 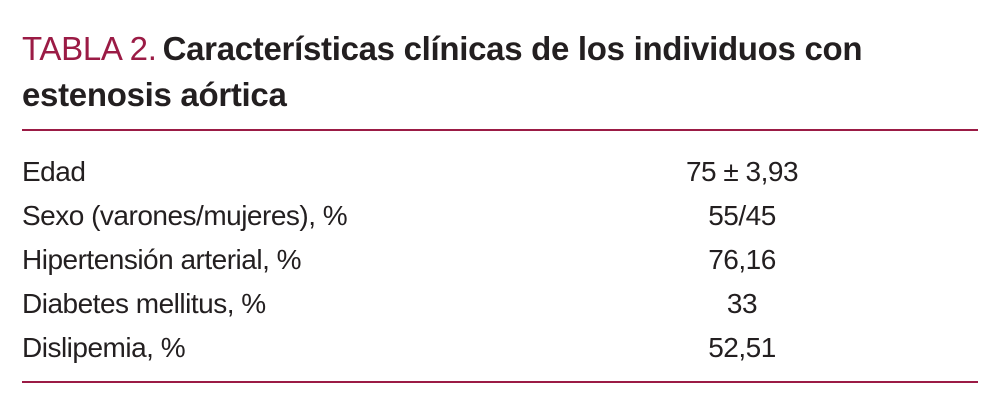 What do you see at coordinates (89, 48) in the screenshot?
I see `table-label: TABLA 2.` at bounding box center [89, 48].